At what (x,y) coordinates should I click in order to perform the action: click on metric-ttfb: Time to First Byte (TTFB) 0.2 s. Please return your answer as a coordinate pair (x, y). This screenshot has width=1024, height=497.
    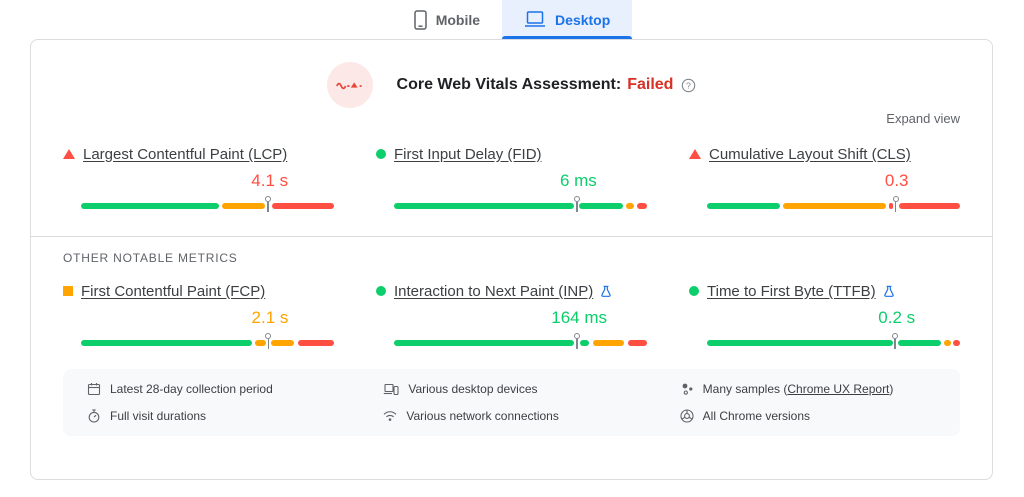
    Looking at the image, I should click on (824, 315).